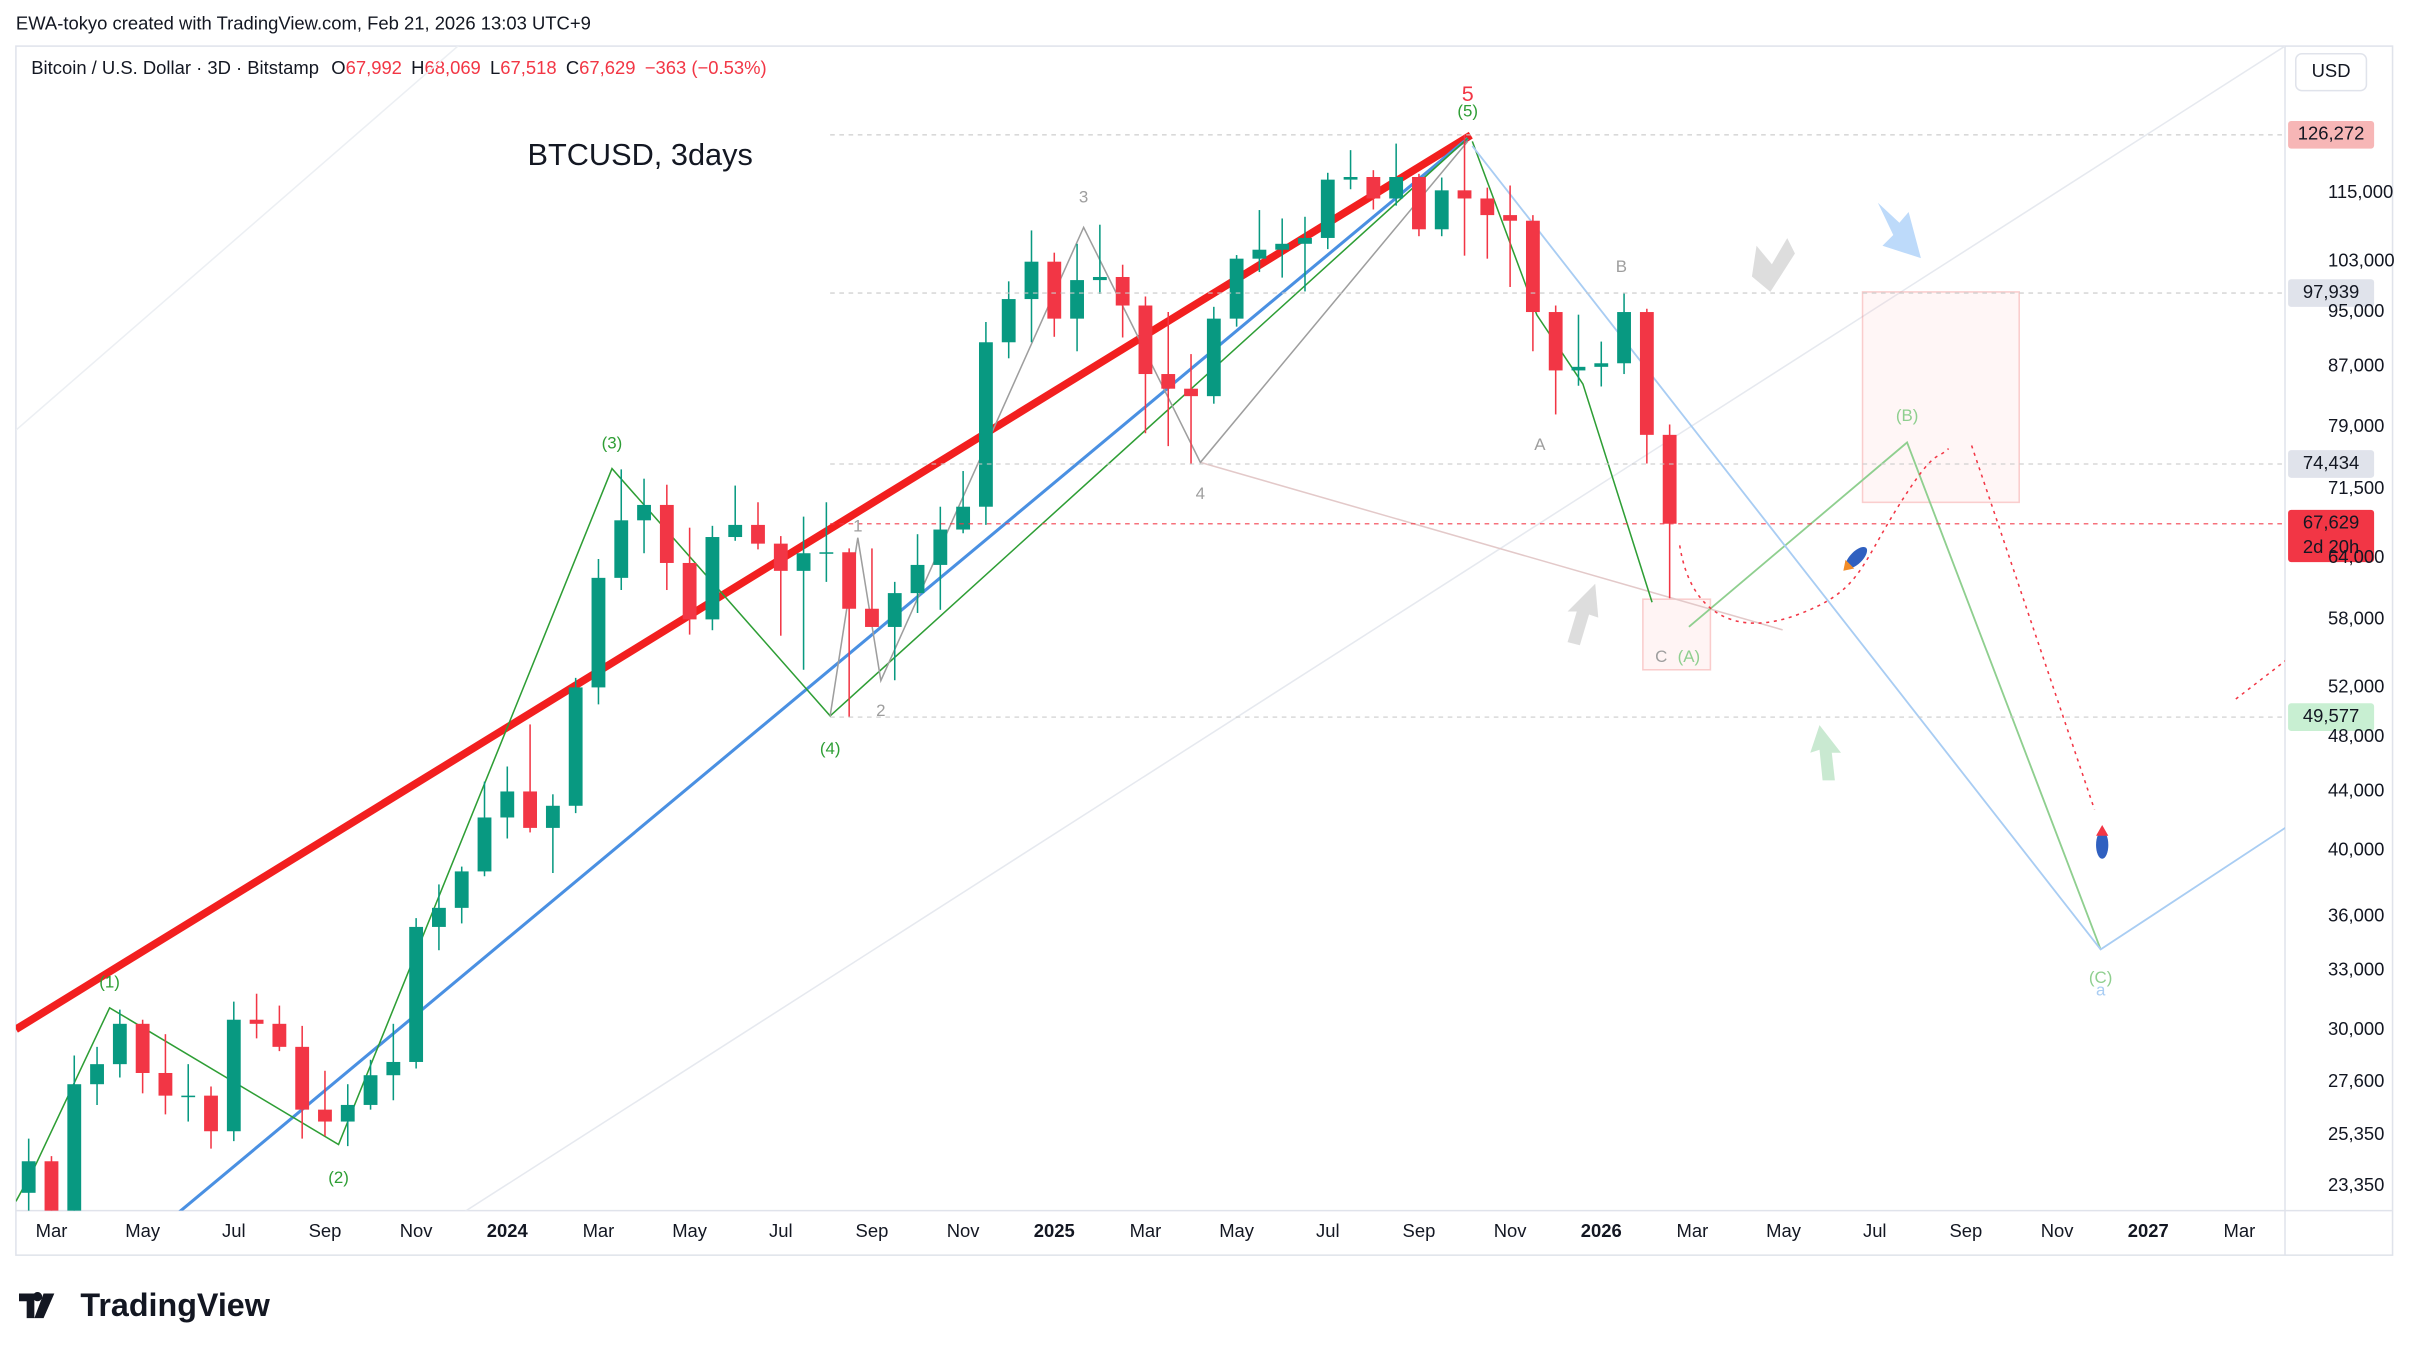 The width and height of the screenshot is (2410, 1355). I want to click on wave-label: A, so click(1540, 444).